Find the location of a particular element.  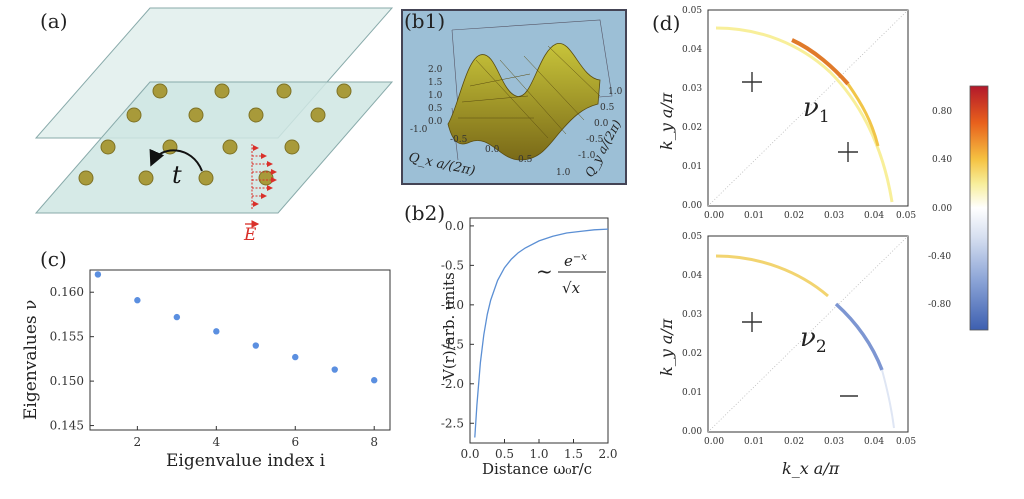

b2-ticks: 0.0 -0.5 -1.0 -1.5 -2.0 -2.5 0.0 0.5 1.0 1.5 2.0 is located at coordinates (529, 340).